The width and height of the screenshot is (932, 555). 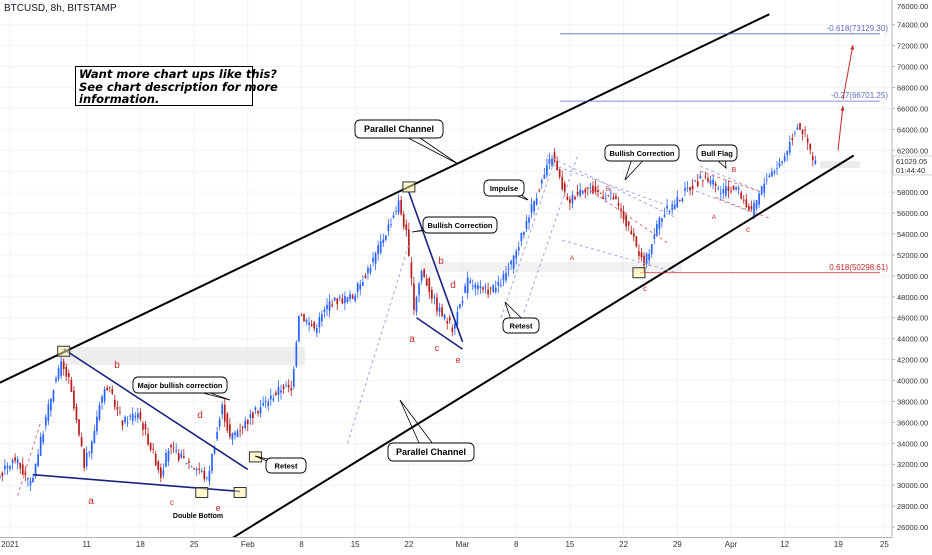 I want to click on wave-label: a, so click(x=412, y=339).